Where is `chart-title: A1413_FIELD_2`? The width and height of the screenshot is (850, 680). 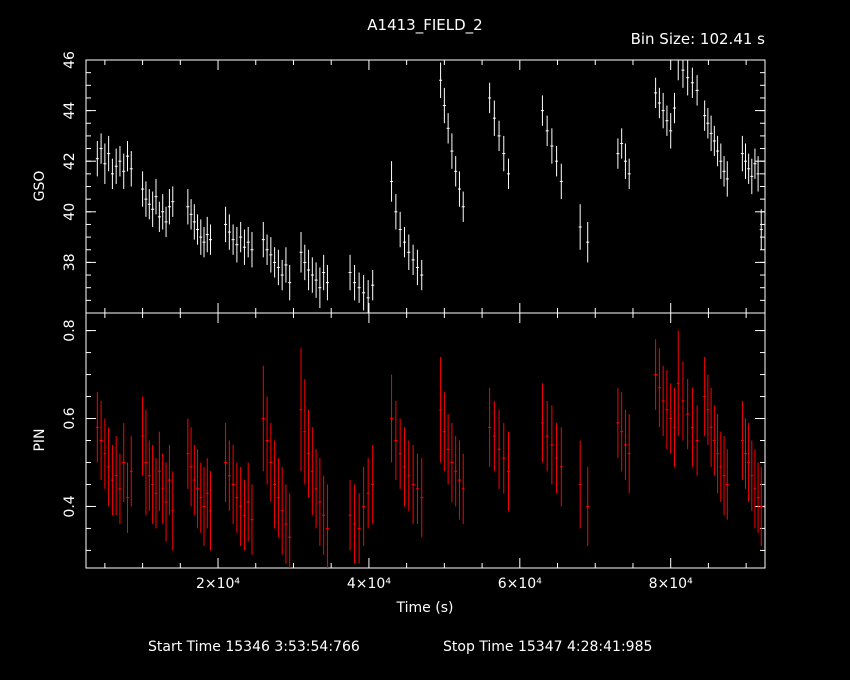 chart-title: A1413_FIELD_2 is located at coordinates (424, 25).